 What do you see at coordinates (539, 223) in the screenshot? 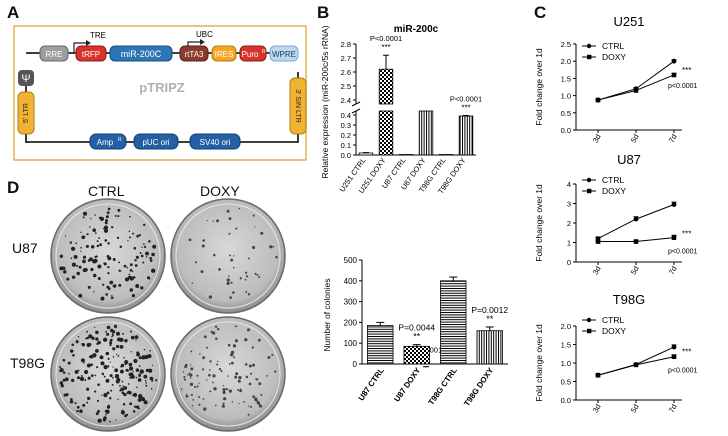
I see `y-axis-label: Fold change over 1d` at bounding box center [539, 223].